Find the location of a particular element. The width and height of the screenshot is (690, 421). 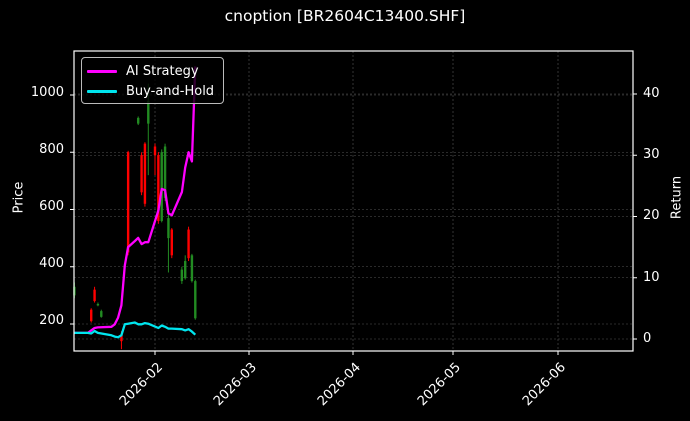

y-tick-right: 0 is located at coordinates (647, 338).